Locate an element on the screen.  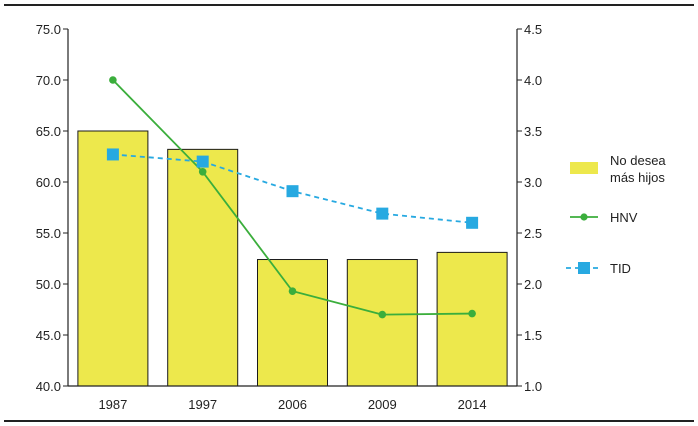
y-right-tick-label: 2.5 is located at coordinates (533, 233).